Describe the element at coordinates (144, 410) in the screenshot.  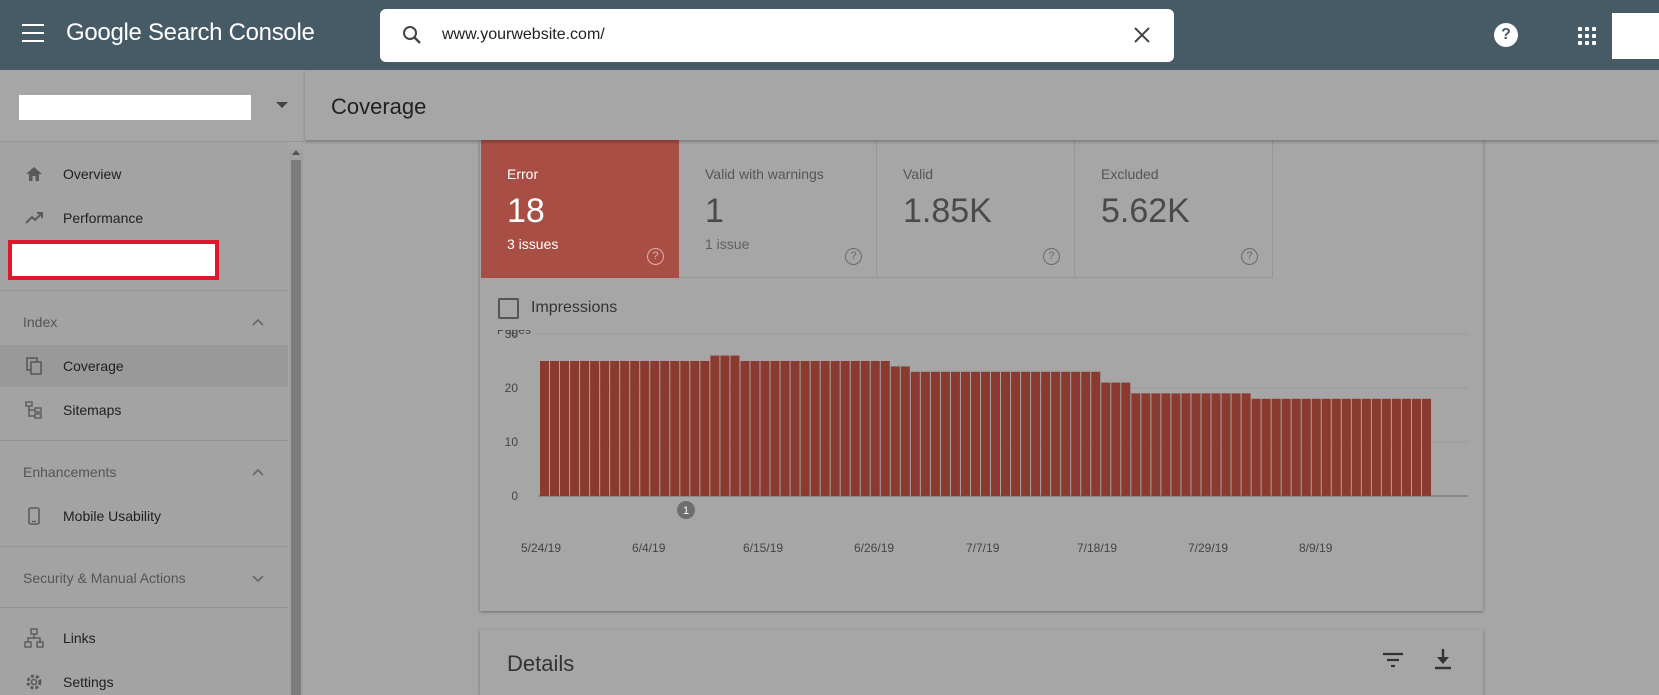
I see `sidebar-item-sitemaps: Sitemaps` at that location.